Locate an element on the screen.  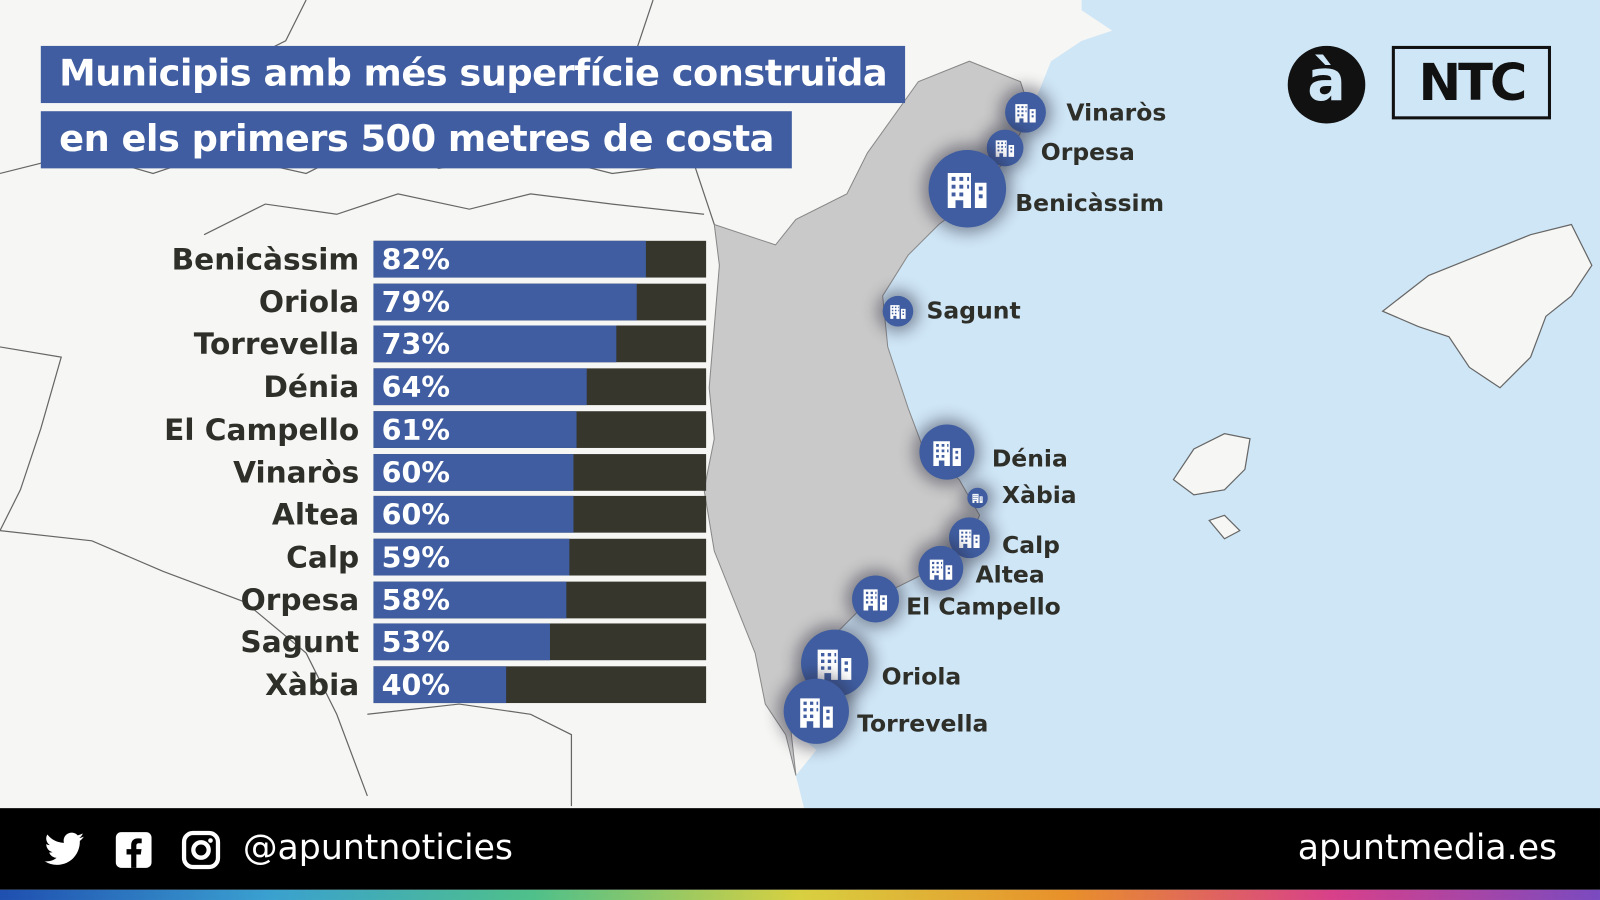
bar-track: 40% is located at coordinates (540, 685).